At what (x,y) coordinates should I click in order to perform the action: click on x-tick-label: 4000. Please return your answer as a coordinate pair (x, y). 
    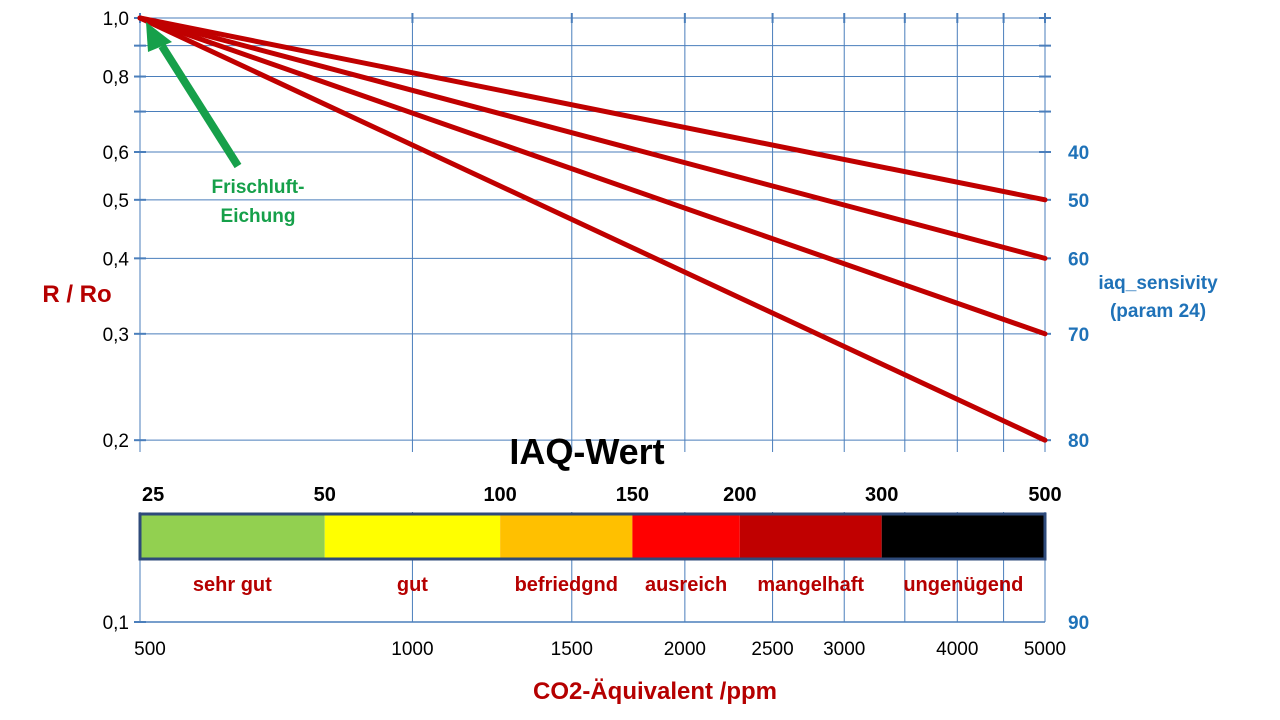
    Looking at the image, I should click on (957, 649).